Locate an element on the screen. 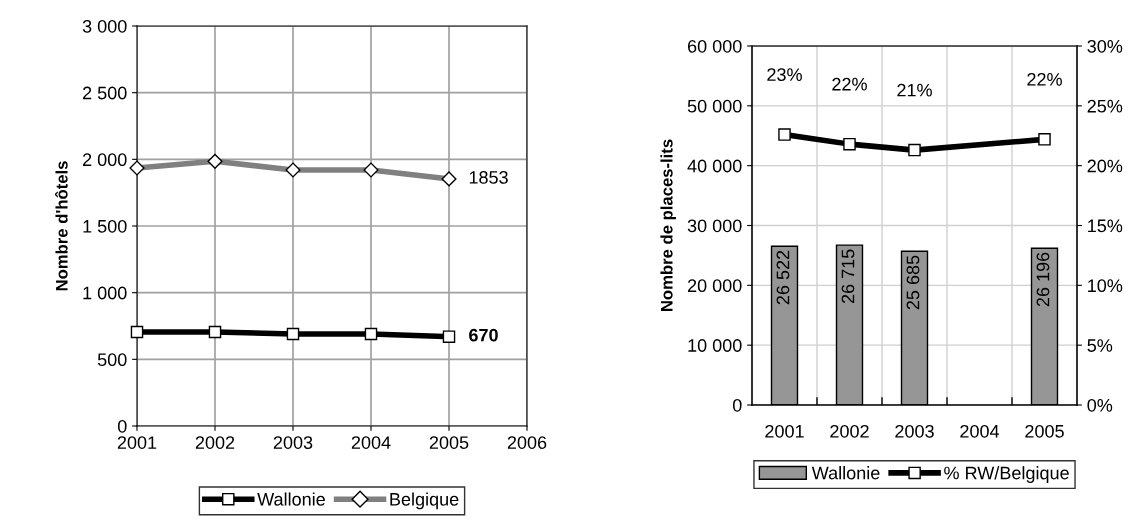 Image resolution: width=1137 pixels, height=523 pixels. y2-tick-label: 20% is located at coordinates (1105, 166).